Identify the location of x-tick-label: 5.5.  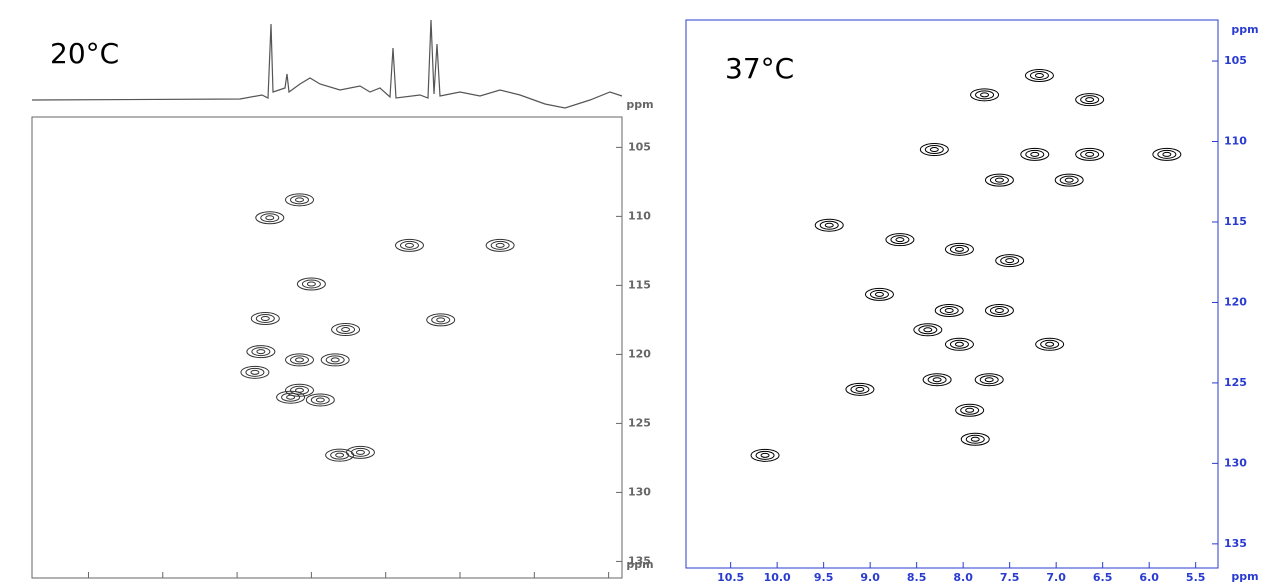
(1196, 577).